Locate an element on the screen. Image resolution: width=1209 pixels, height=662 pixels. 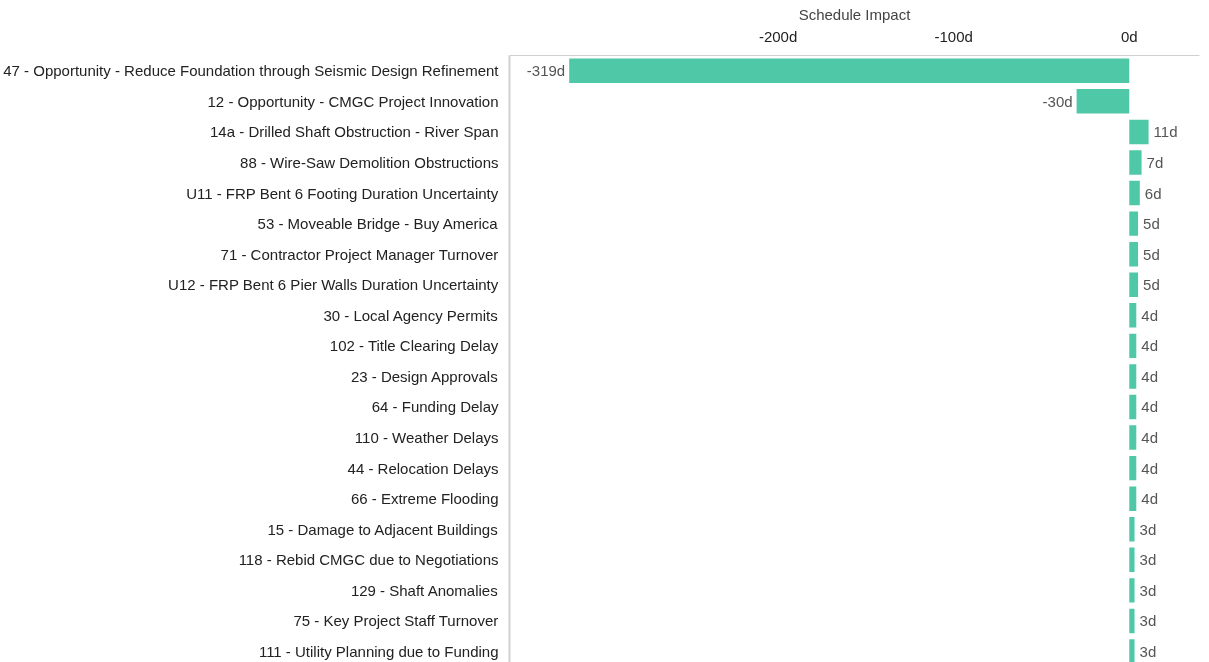
y-tick-label: 102 - Title Clearing Delay is located at coordinates (414, 346).